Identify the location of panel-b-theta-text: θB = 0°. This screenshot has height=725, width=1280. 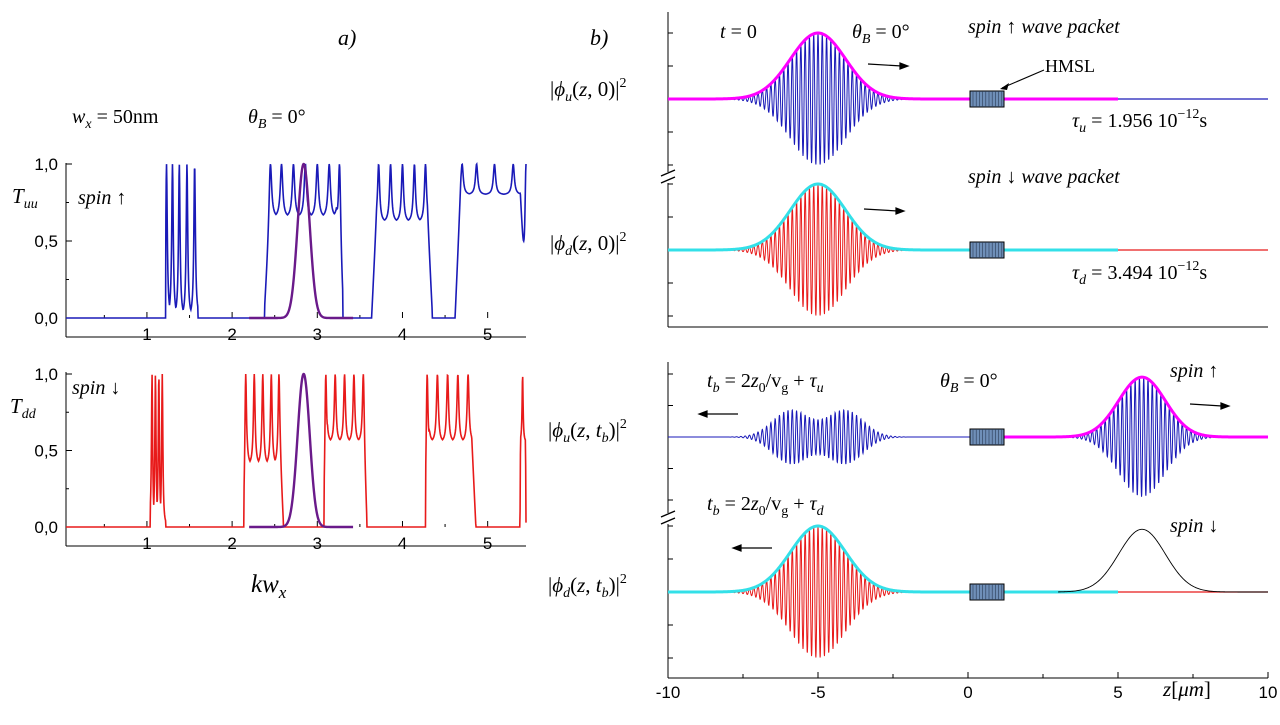
(881, 34).